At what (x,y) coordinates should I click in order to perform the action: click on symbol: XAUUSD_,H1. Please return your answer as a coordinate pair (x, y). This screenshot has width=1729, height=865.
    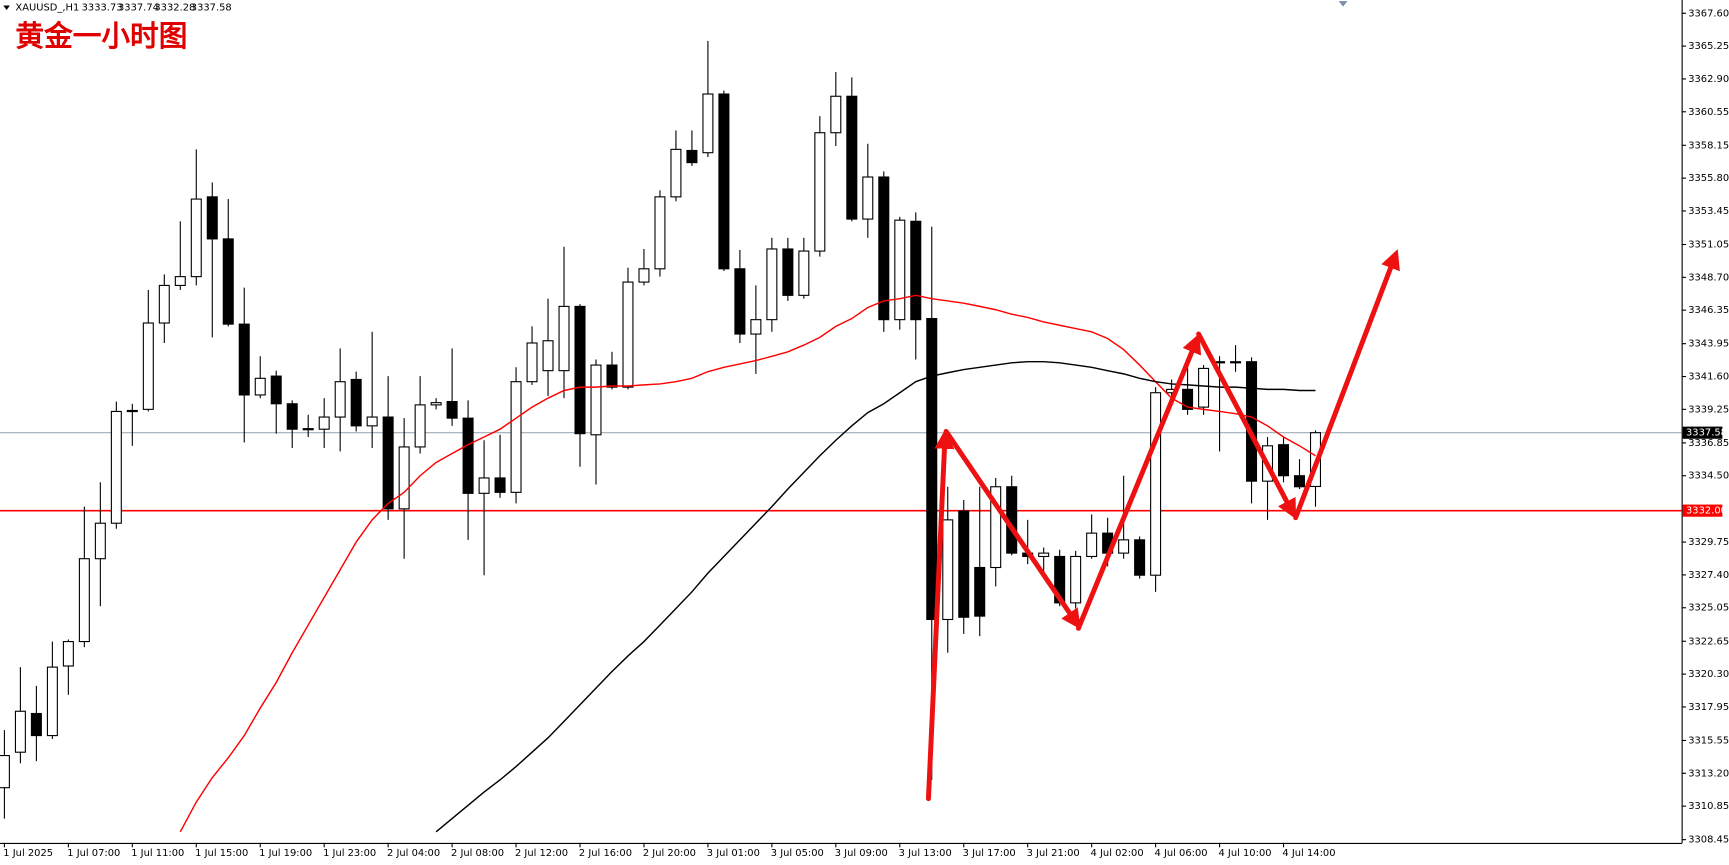
    Looking at the image, I should click on (47, 8).